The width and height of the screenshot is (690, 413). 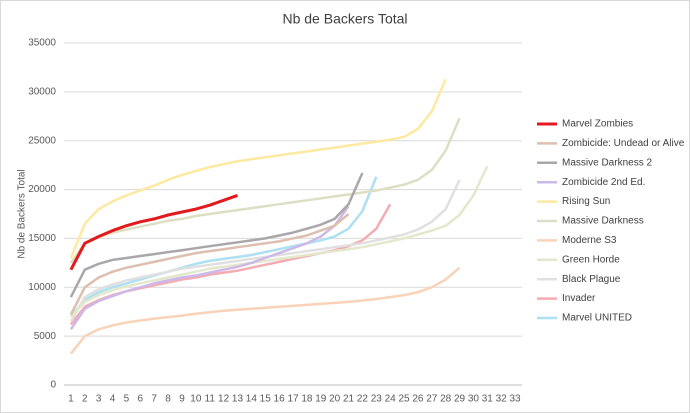 What do you see at coordinates (349, 399) in the screenshot?
I see `x-tick-label: 21` at bounding box center [349, 399].